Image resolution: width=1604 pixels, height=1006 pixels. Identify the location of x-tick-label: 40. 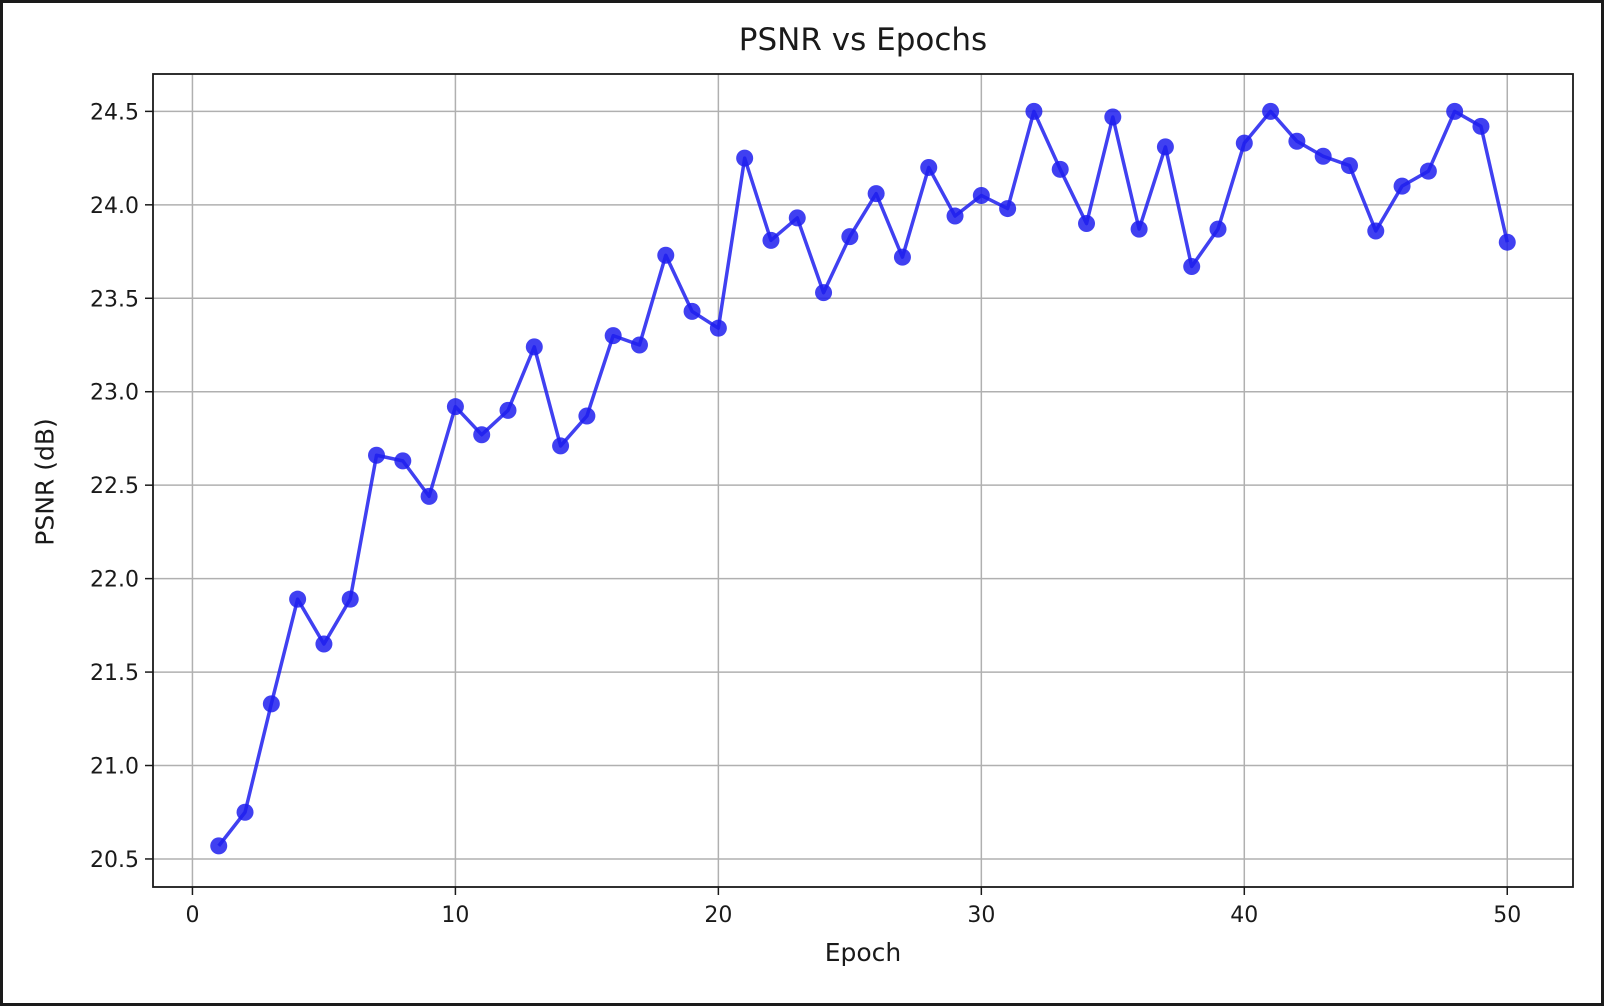
(1244, 915).